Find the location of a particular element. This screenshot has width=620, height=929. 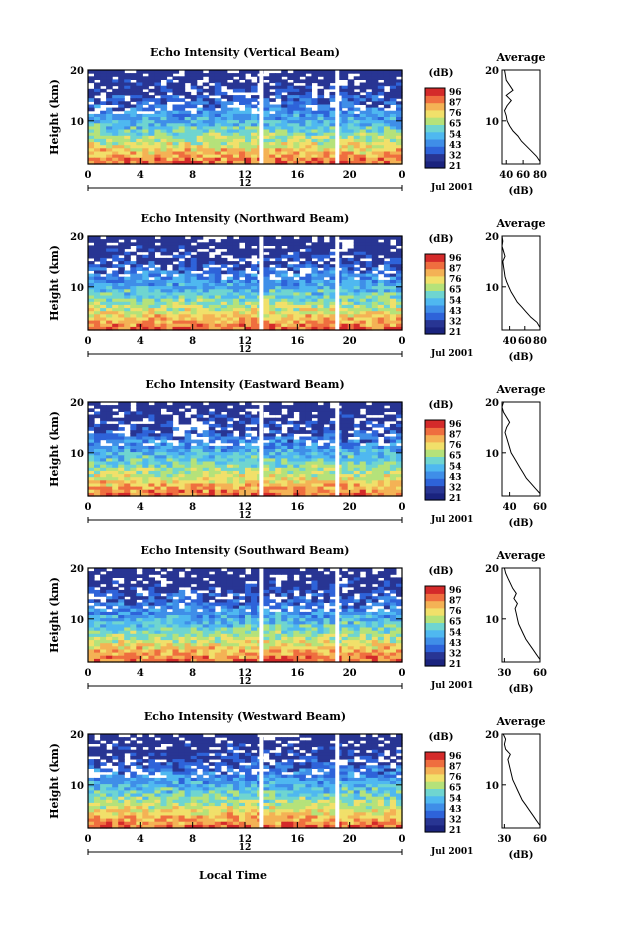

average-x-label: (dB) is located at coordinates (521, 523).